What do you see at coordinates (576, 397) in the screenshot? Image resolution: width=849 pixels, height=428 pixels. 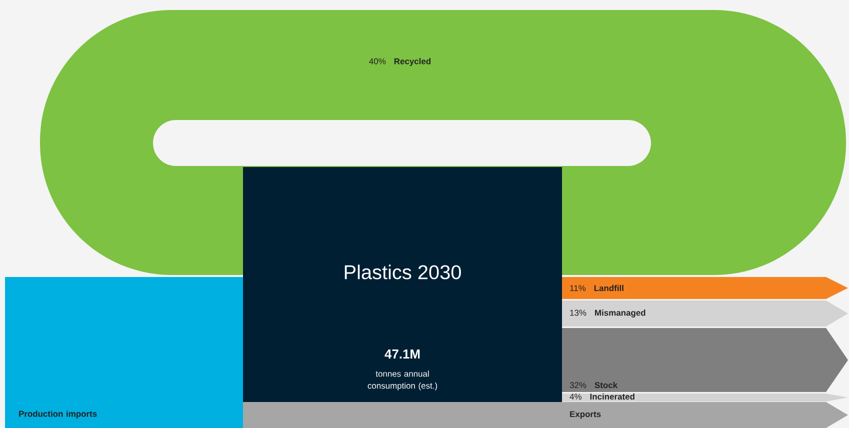 I see `data-label: 4%` at bounding box center [576, 397].